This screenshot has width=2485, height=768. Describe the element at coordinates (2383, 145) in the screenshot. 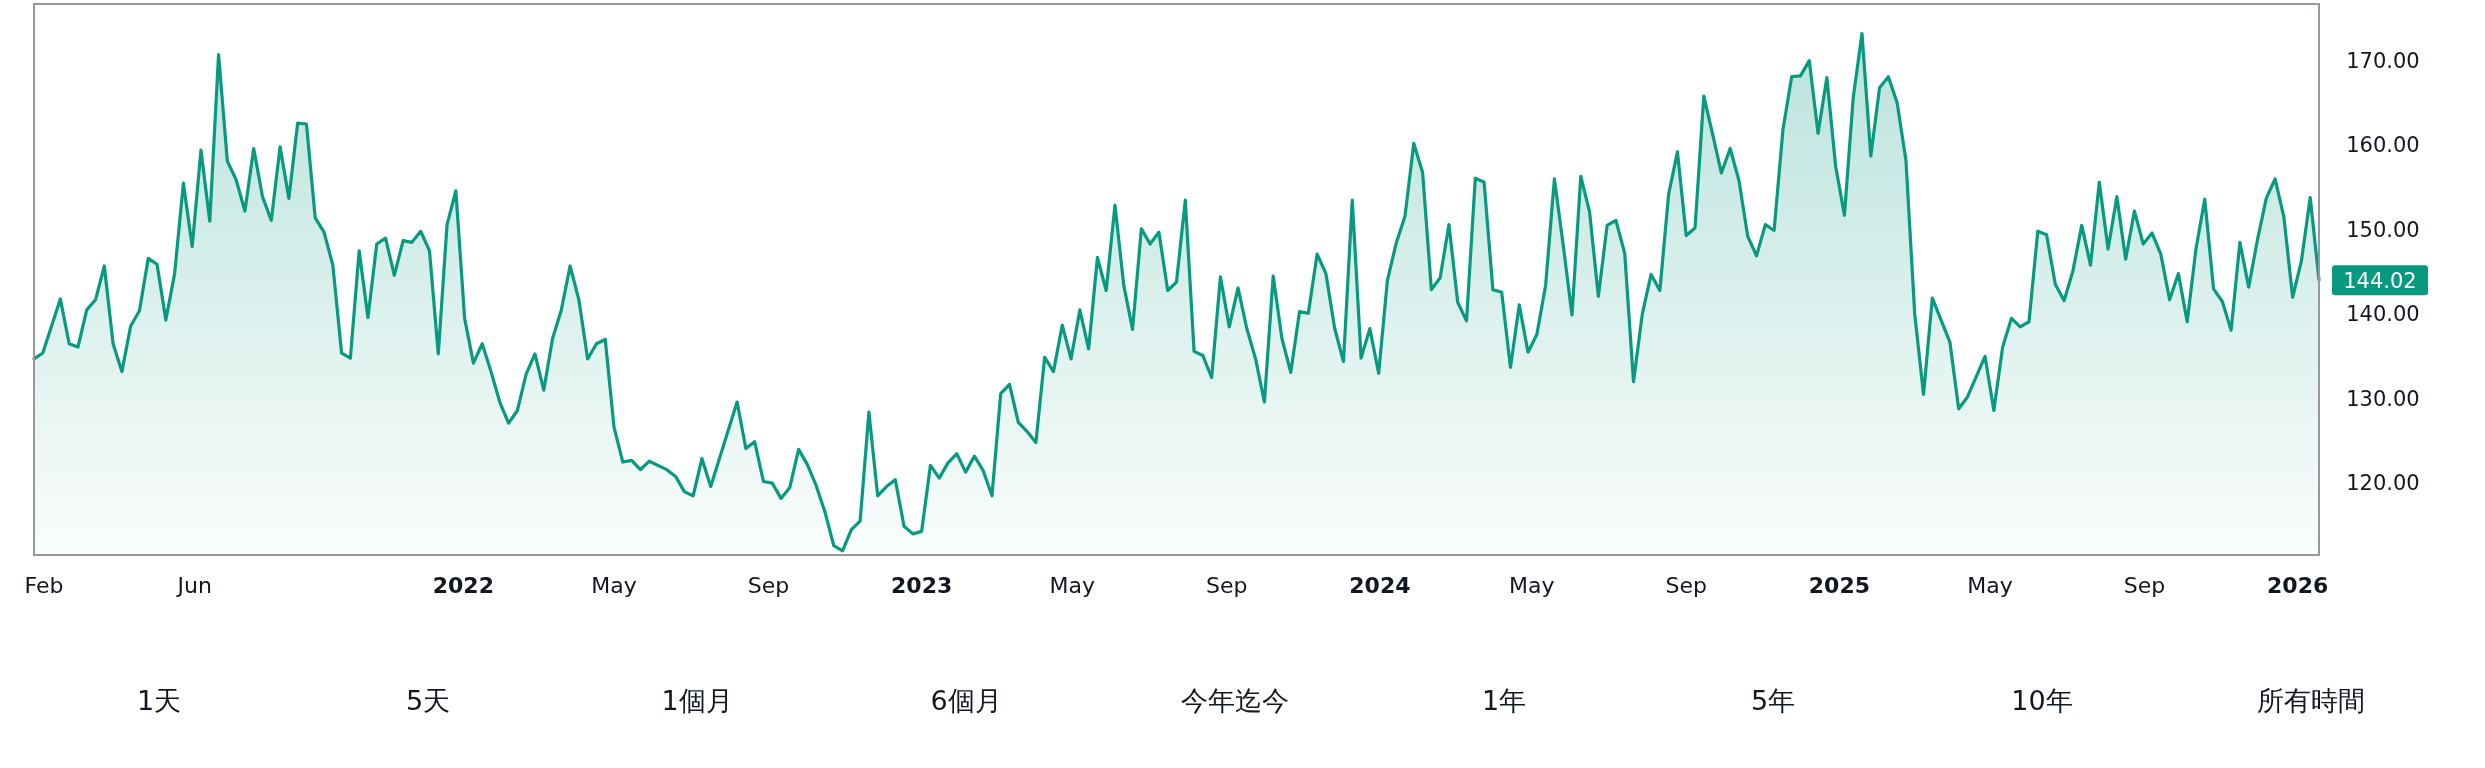

I see `y-tick-label: 160.00` at that location.